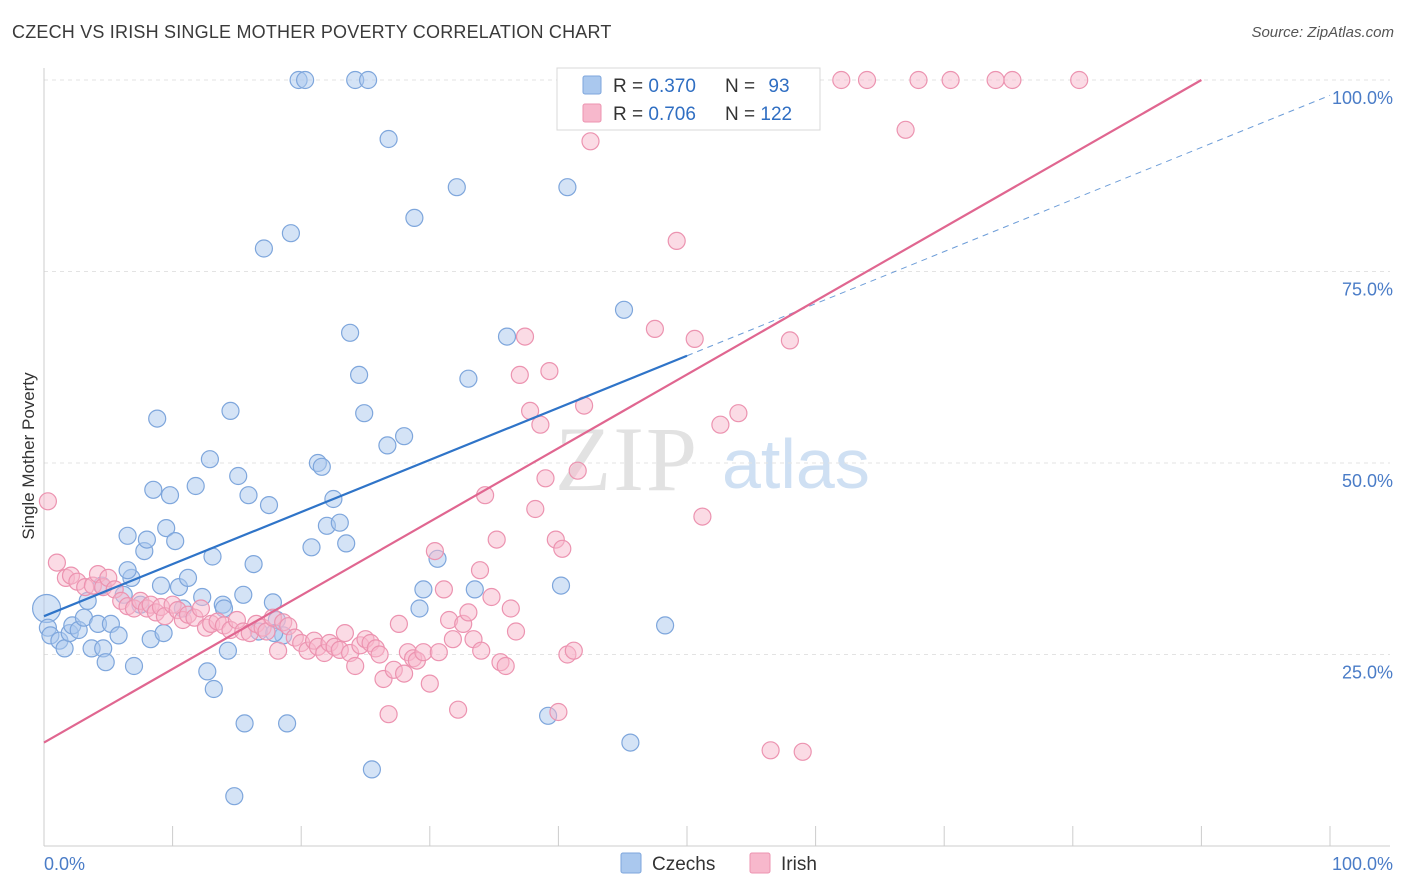  I want to click on watermark-atlas: atlas, so click(796, 464).